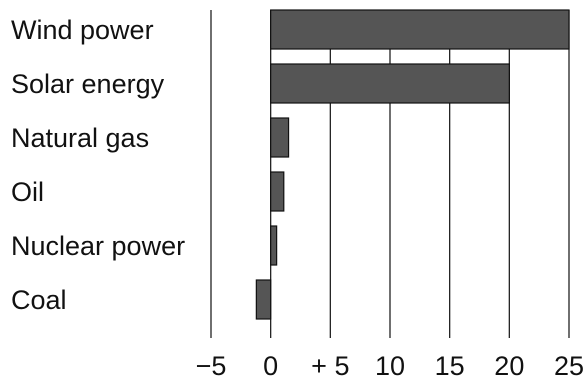 The width and height of the screenshot is (587, 380). What do you see at coordinates (80, 138) in the screenshot?
I see `category-label: Natural gas` at bounding box center [80, 138].